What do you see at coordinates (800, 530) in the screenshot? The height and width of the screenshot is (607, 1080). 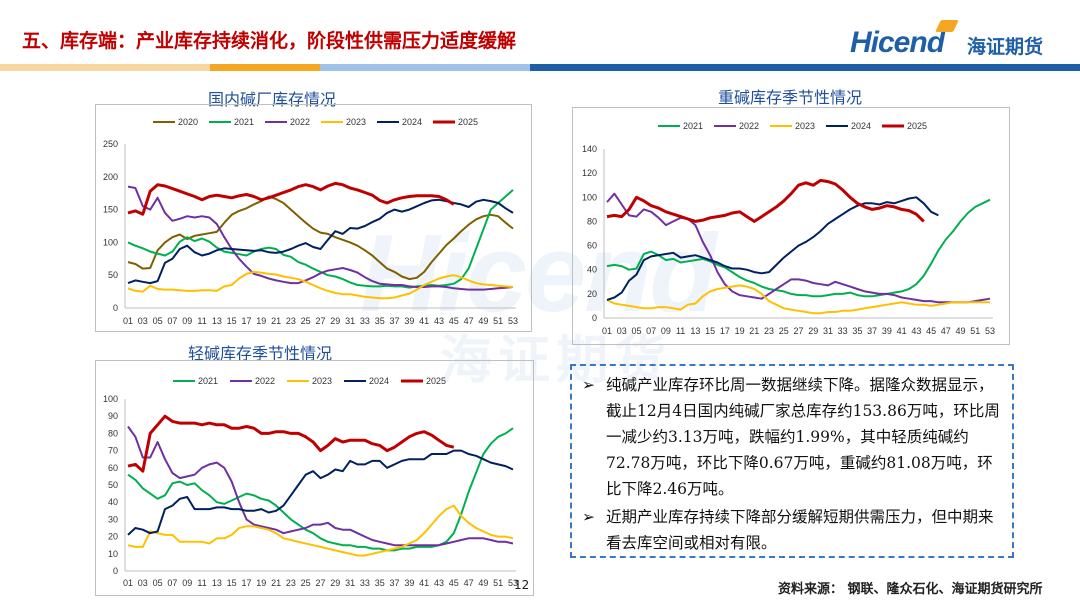 I see `bullet-2-text: 近期产业库存持续下降部分缓解短期供需压力，但中期来看去库空间或相对有限。` at bounding box center [800, 530].